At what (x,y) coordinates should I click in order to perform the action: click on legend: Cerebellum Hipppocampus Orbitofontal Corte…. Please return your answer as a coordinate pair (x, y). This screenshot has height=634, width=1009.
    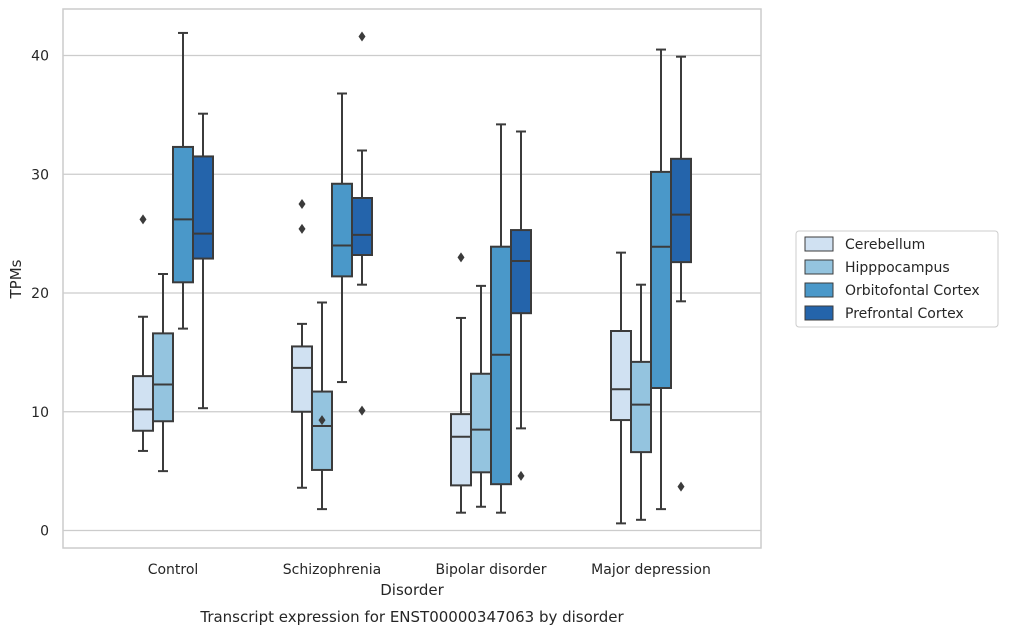
    Looking at the image, I should click on (897, 279).